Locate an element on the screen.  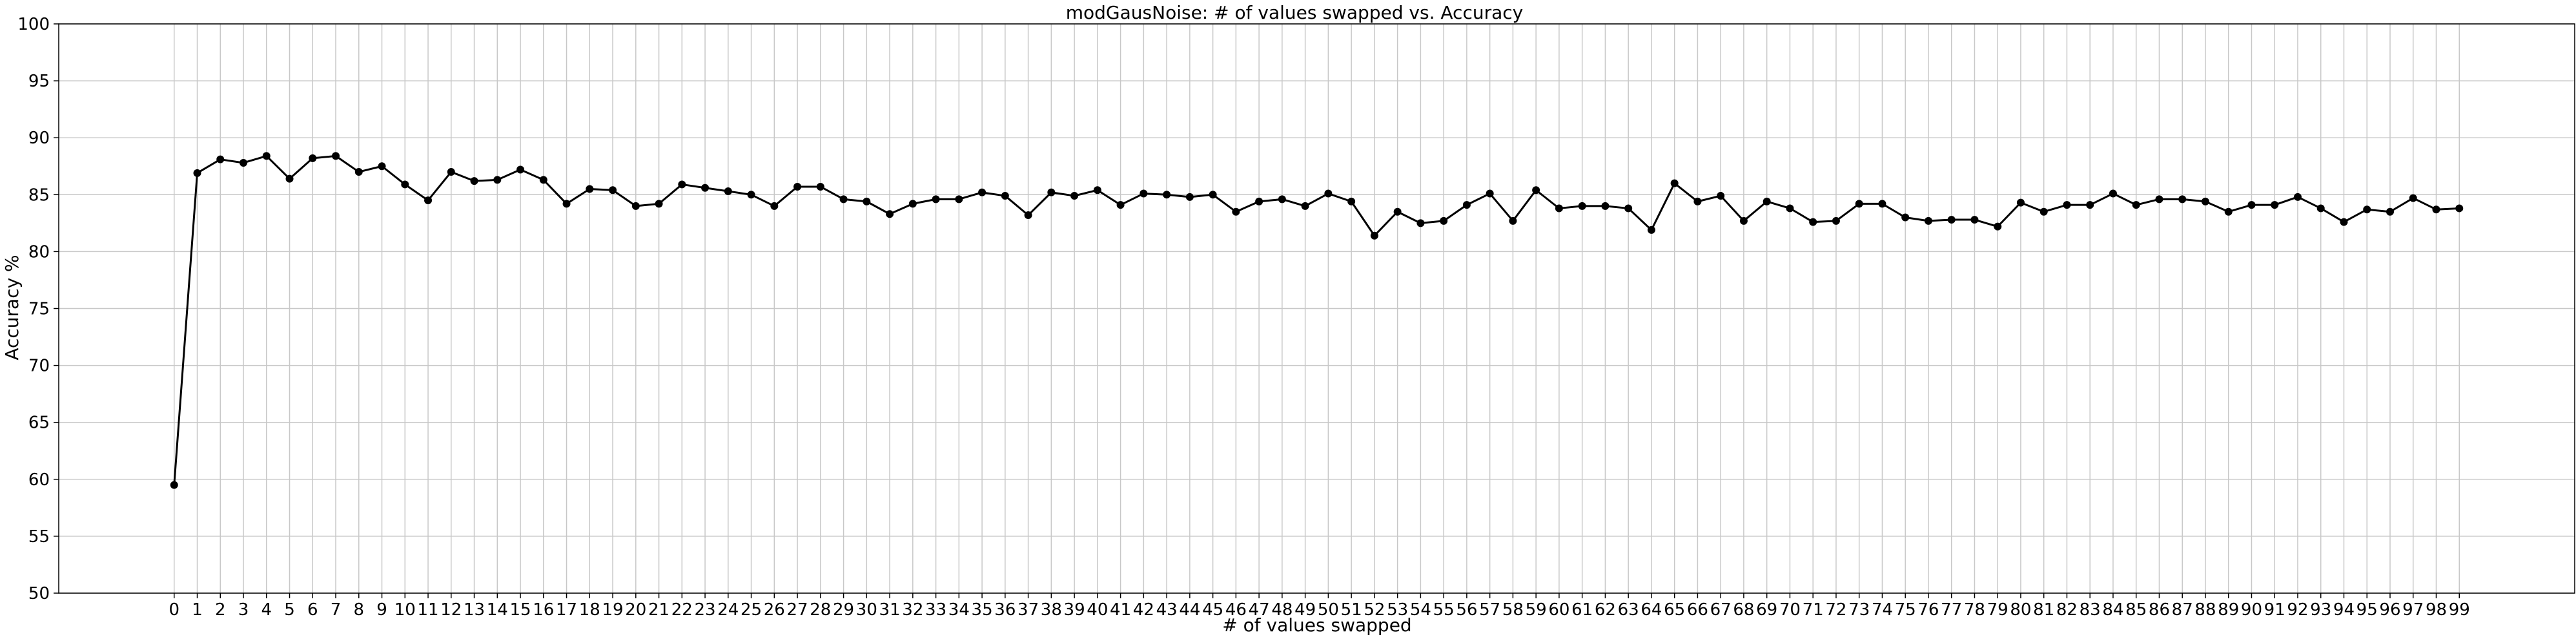
x-tick-label: 40 is located at coordinates (1098, 610).